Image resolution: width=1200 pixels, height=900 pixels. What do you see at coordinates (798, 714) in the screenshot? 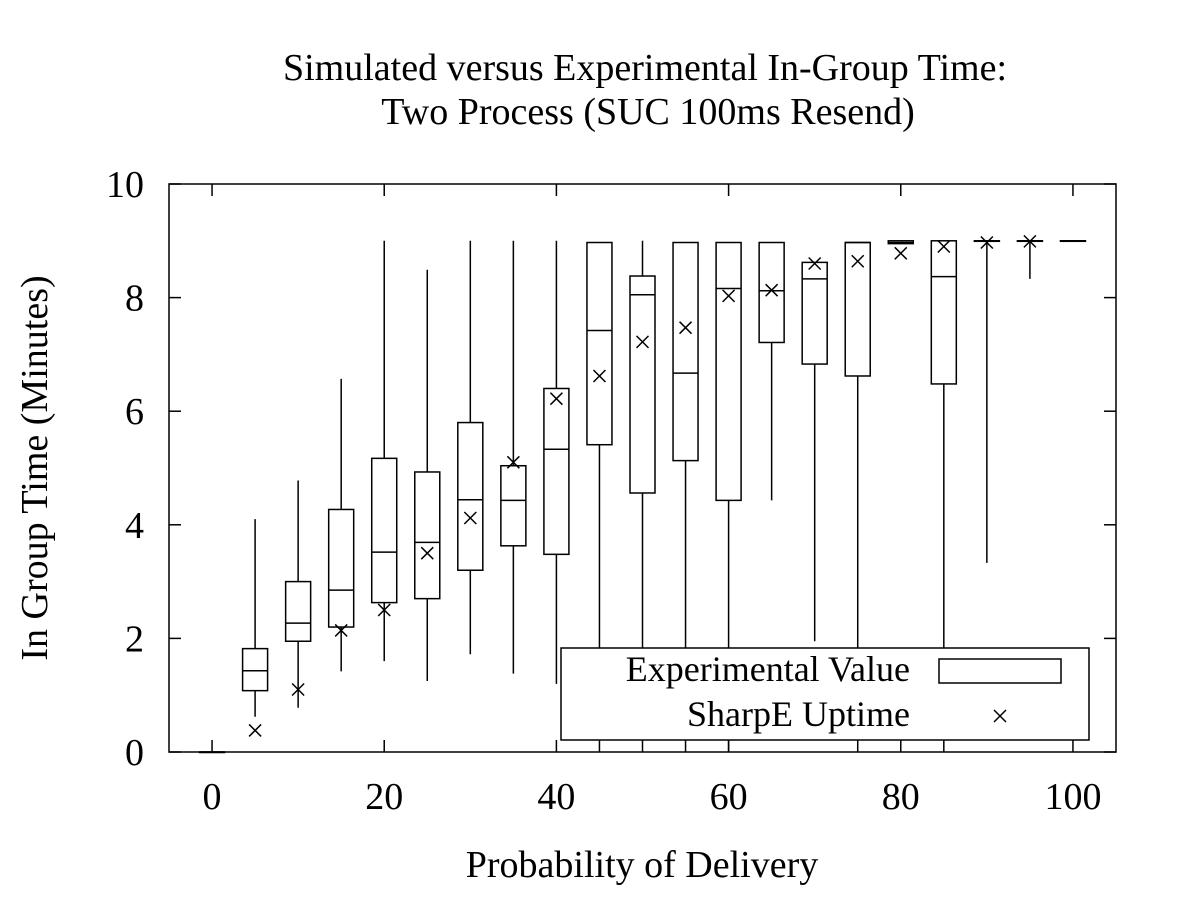
I see `legend-label-sharpe: SharpE Uptime` at bounding box center [798, 714].